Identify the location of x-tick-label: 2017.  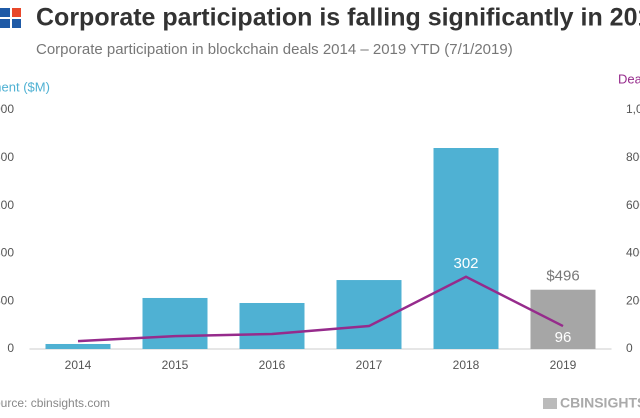
(369, 365).